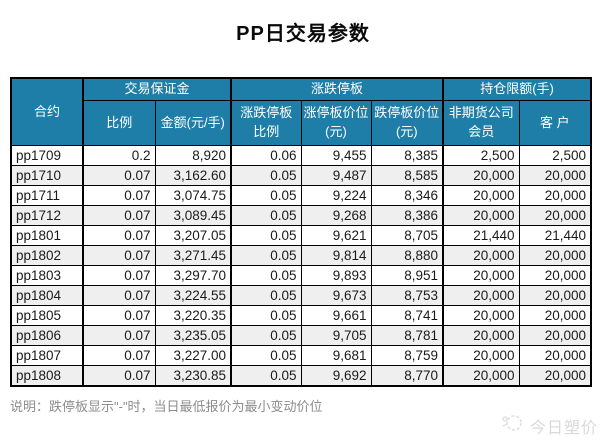  I want to click on watermark: 今日塑价, so click(549, 425).